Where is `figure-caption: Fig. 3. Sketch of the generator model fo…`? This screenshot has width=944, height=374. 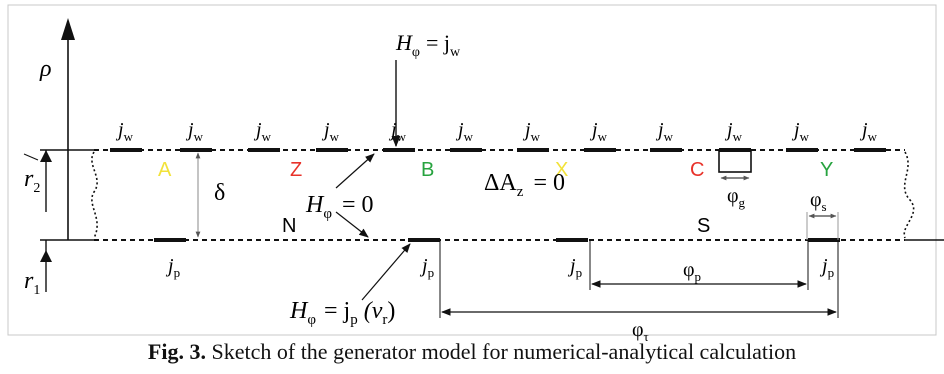
figure-caption: Fig. 3. Sketch of the generator model fo… is located at coordinates (472, 352).